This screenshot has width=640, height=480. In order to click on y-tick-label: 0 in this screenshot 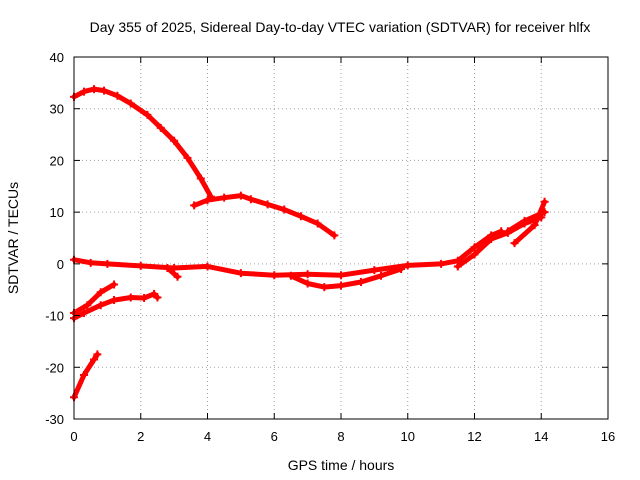, I will do `click(60, 264)`.